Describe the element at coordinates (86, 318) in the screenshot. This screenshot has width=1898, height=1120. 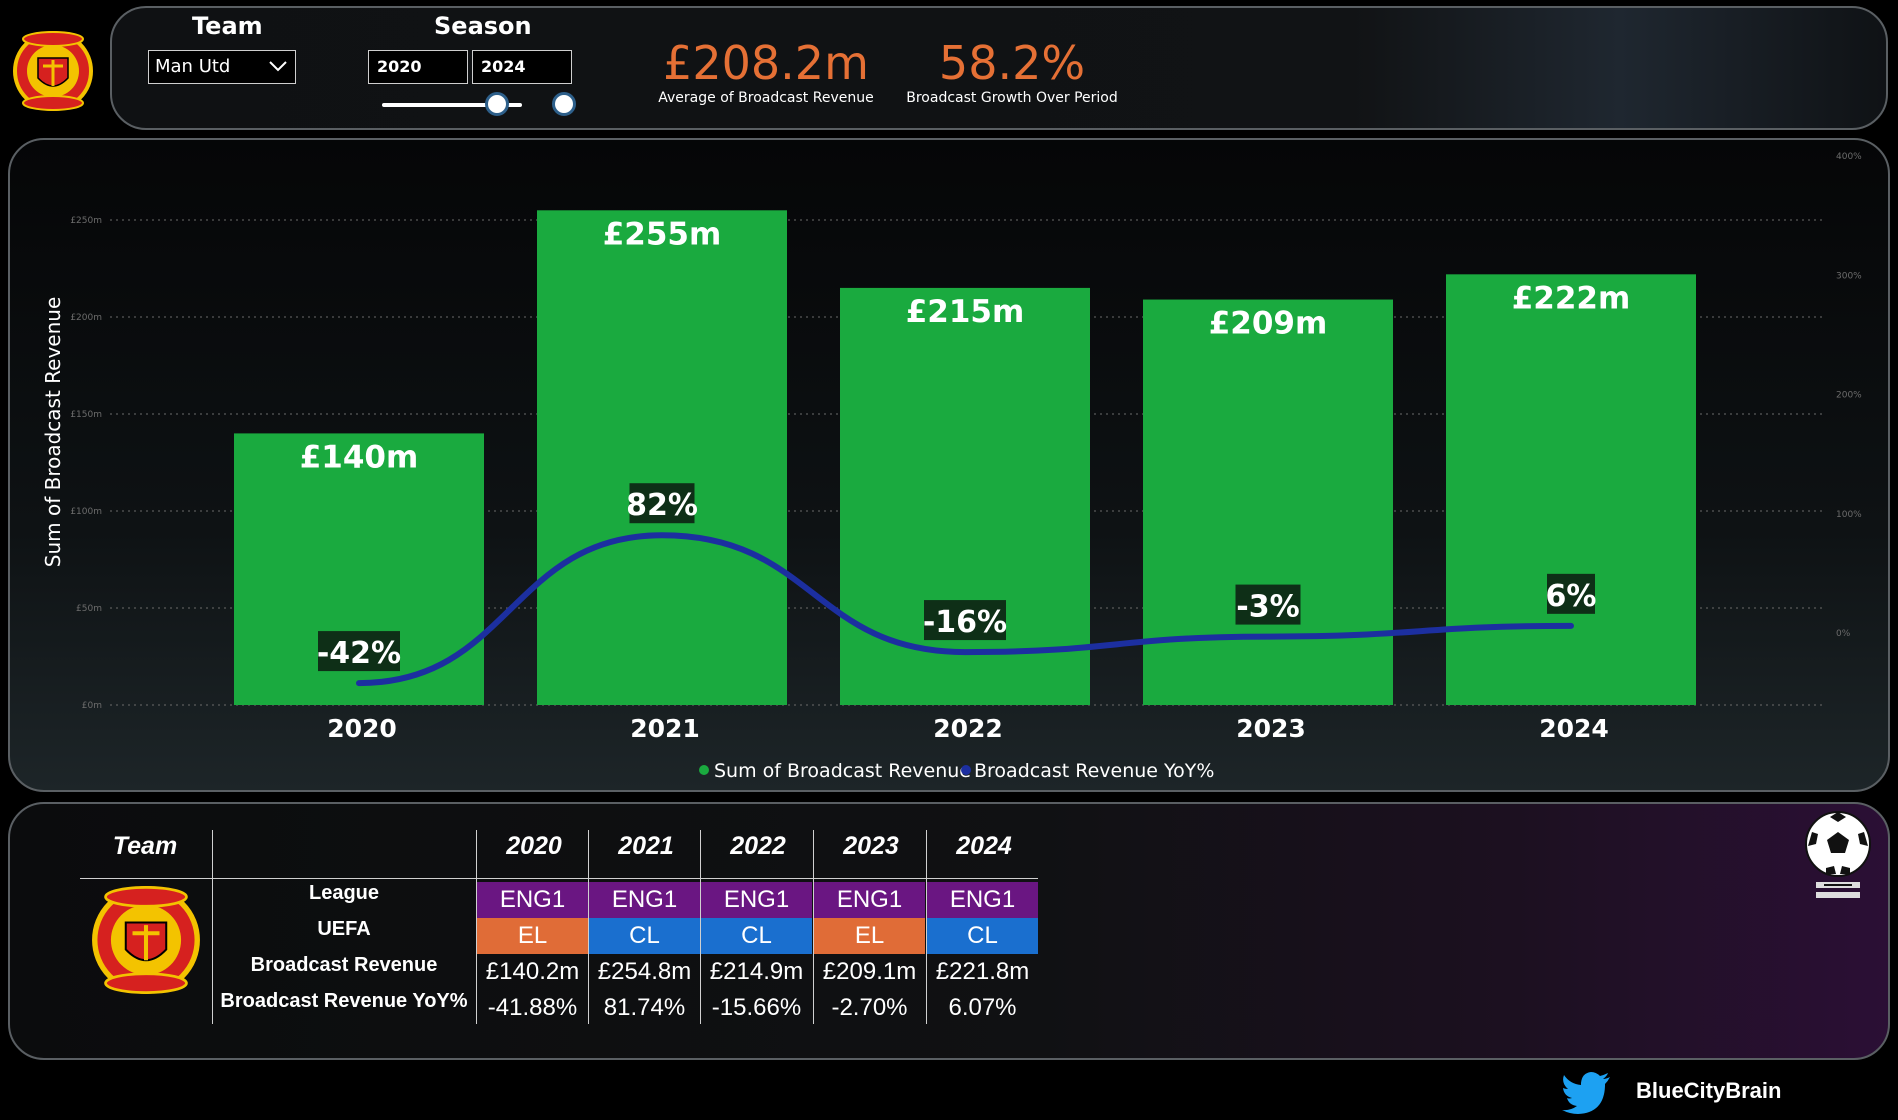
I see `y-tick-label: £200m` at that location.